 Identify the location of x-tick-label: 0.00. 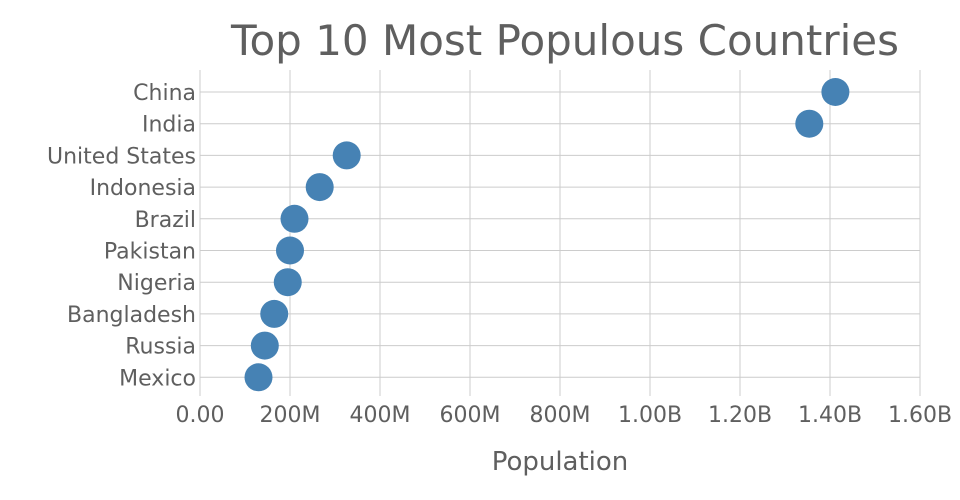
(200, 415).